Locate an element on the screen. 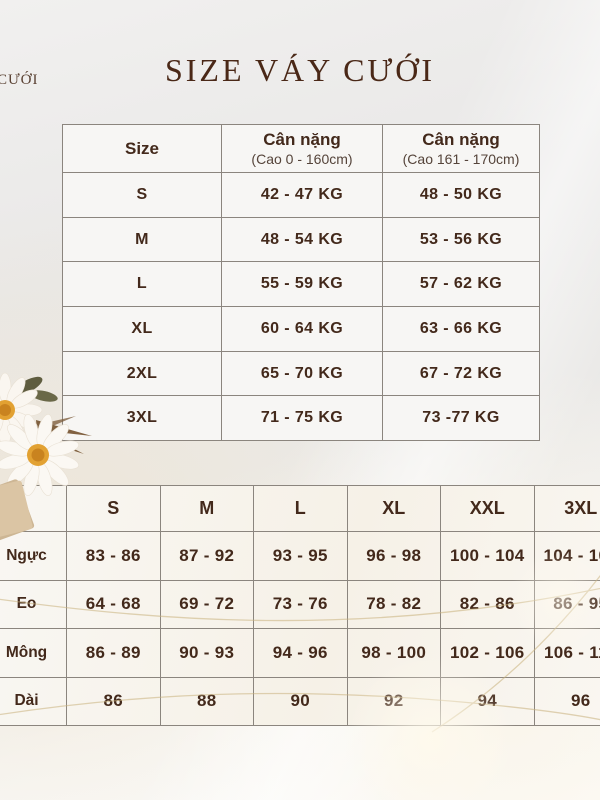 The image size is (600, 800). size-header: 3XL is located at coordinates (566, 508).